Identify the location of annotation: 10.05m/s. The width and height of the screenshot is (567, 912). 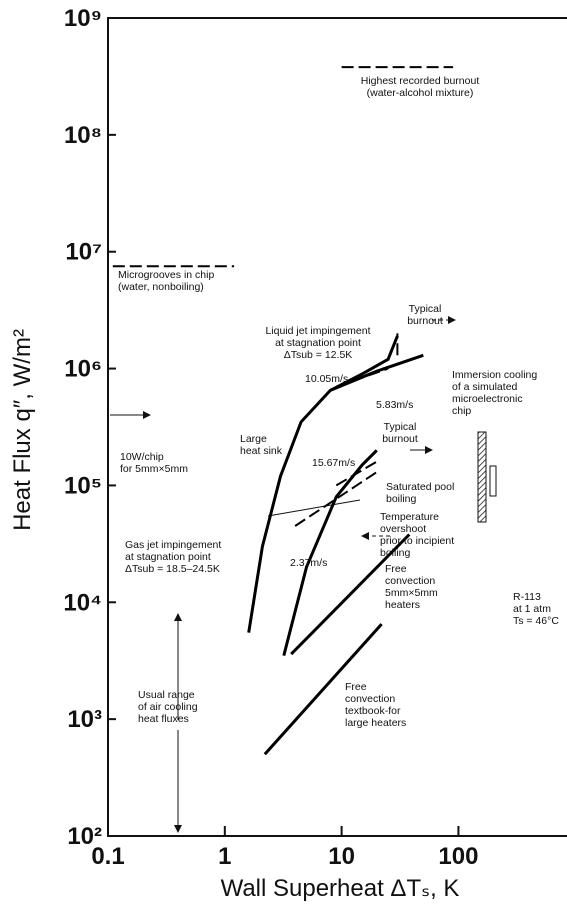
(326, 379).